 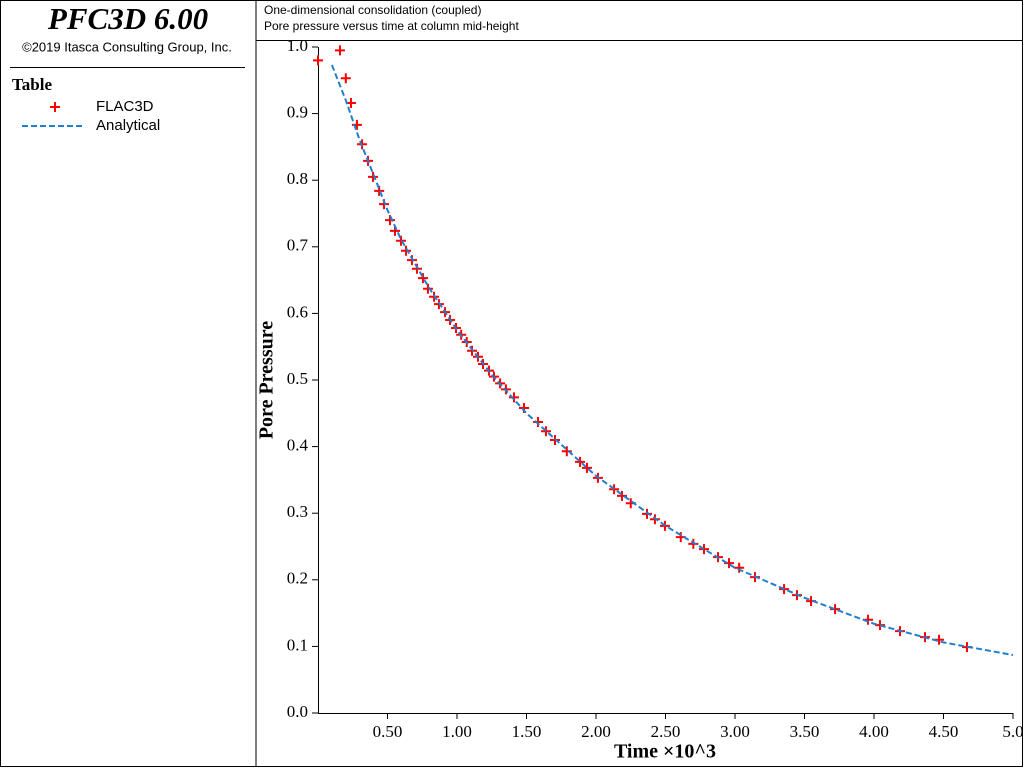 What do you see at coordinates (267, 380) in the screenshot?
I see `y-axis-label: Pore Pressure` at bounding box center [267, 380].